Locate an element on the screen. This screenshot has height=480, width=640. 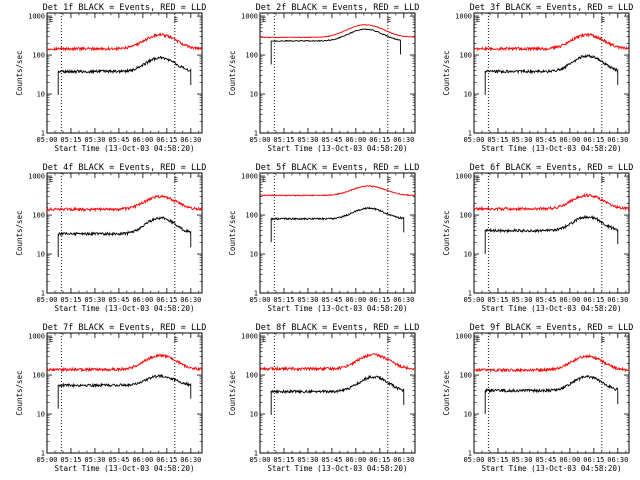
panel-title: Det 2f BLACK = Events, RED = LLD is located at coordinates (338, 8).